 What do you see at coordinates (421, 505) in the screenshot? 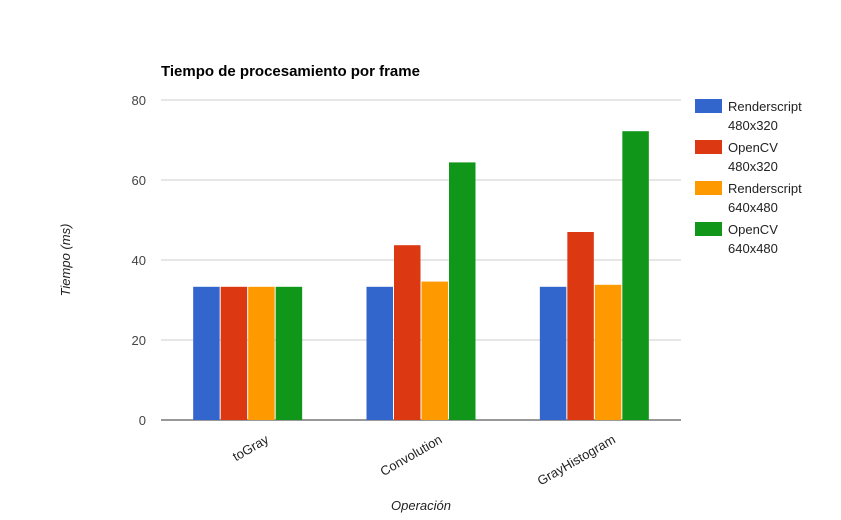
I see `x-axis-title: Operación` at bounding box center [421, 505].